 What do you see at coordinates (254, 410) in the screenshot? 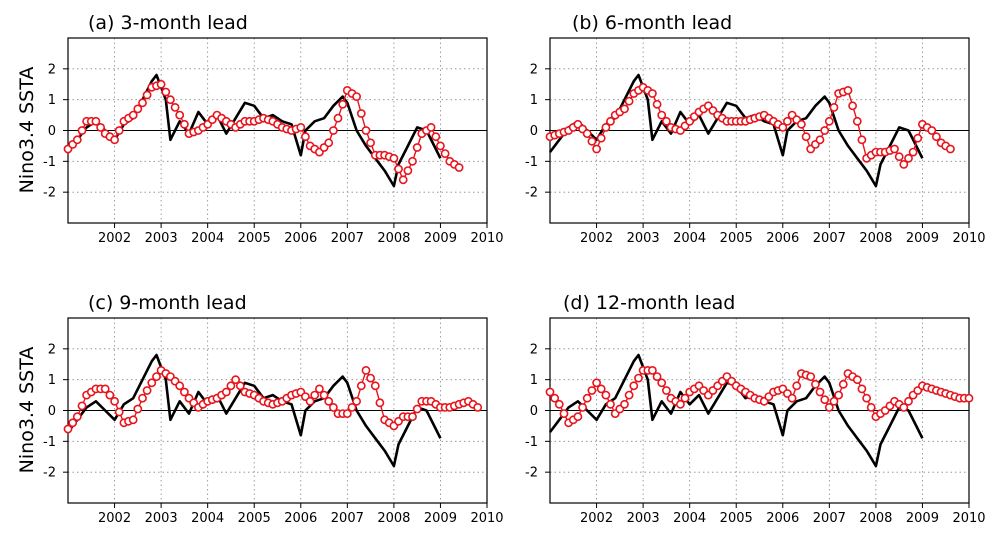
I see `observed-series-line` at bounding box center [254, 410].